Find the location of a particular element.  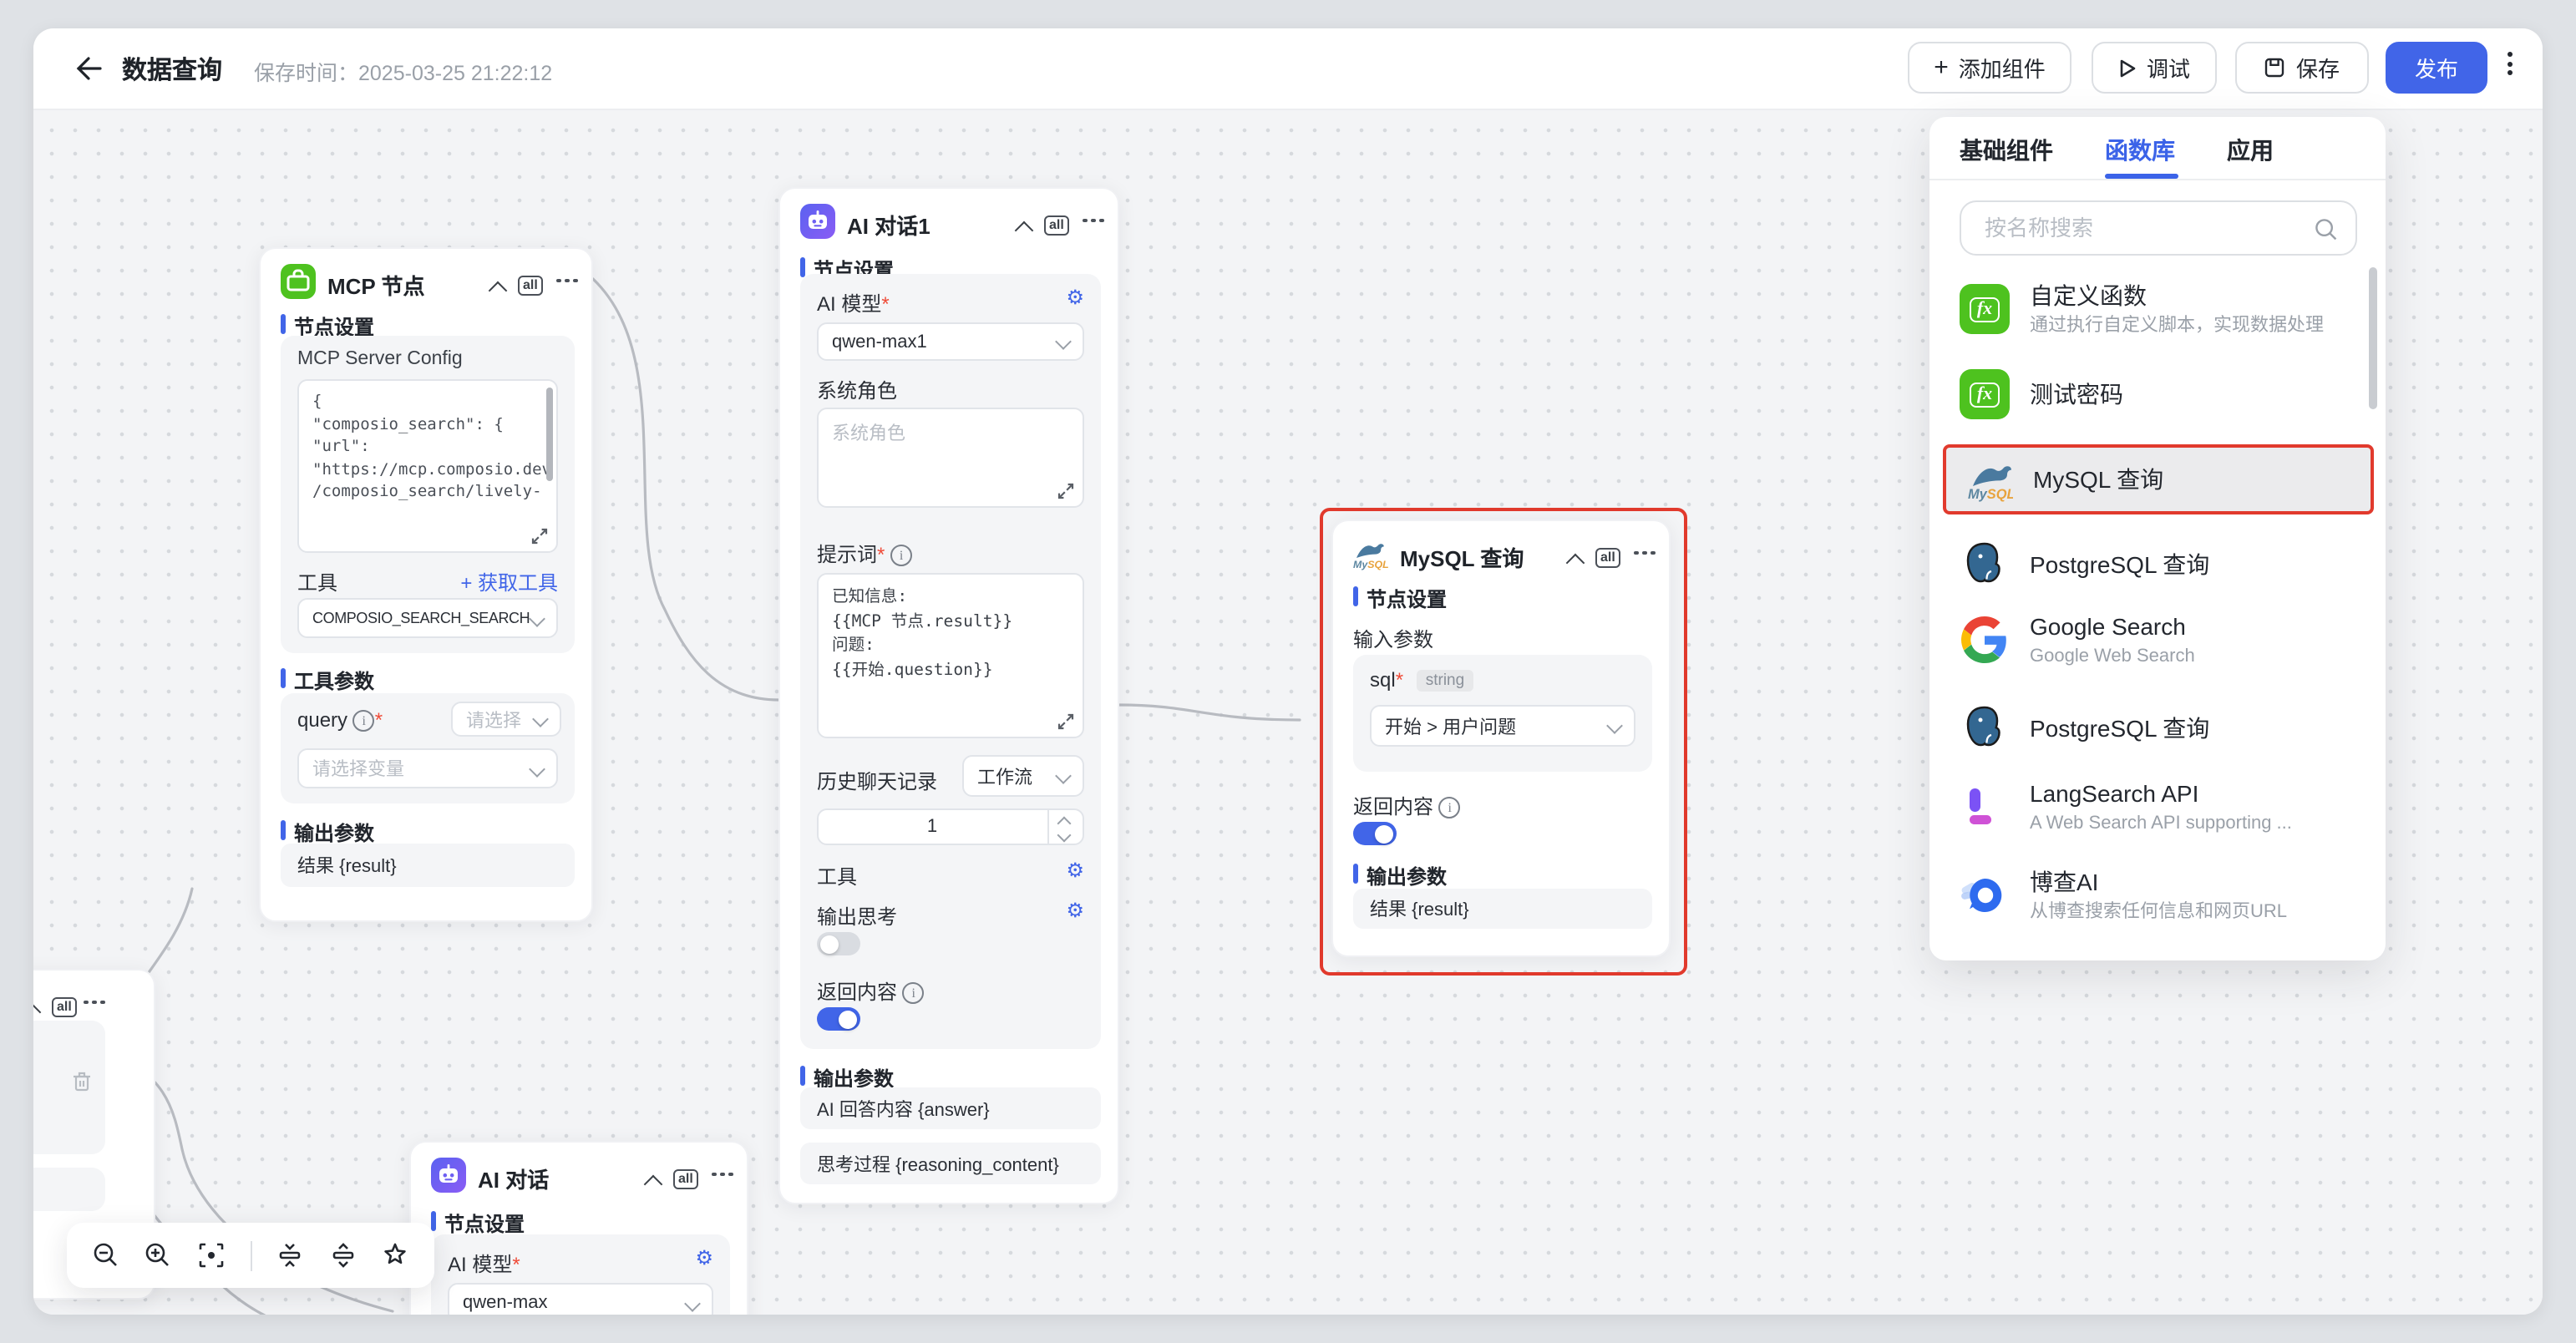

panel-scrollbar is located at coordinates (2373, 338).